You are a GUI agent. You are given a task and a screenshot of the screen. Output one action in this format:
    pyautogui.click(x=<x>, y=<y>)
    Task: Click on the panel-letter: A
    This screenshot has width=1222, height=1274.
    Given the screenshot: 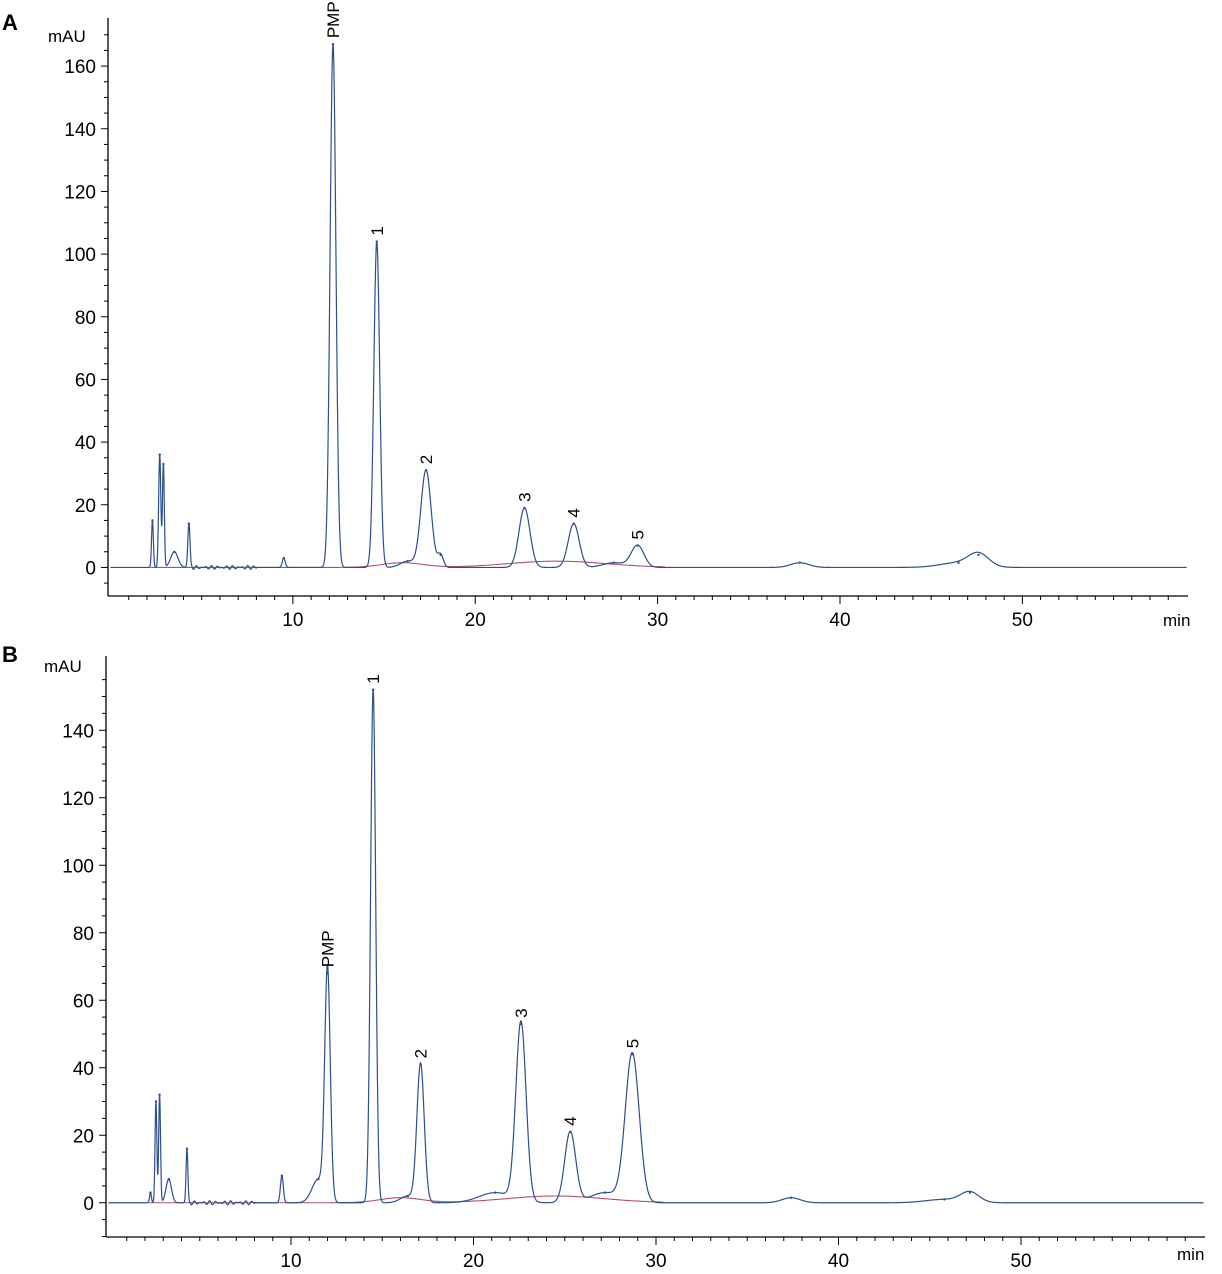 What is the action you would take?
    pyautogui.click(x=10, y=22)
    